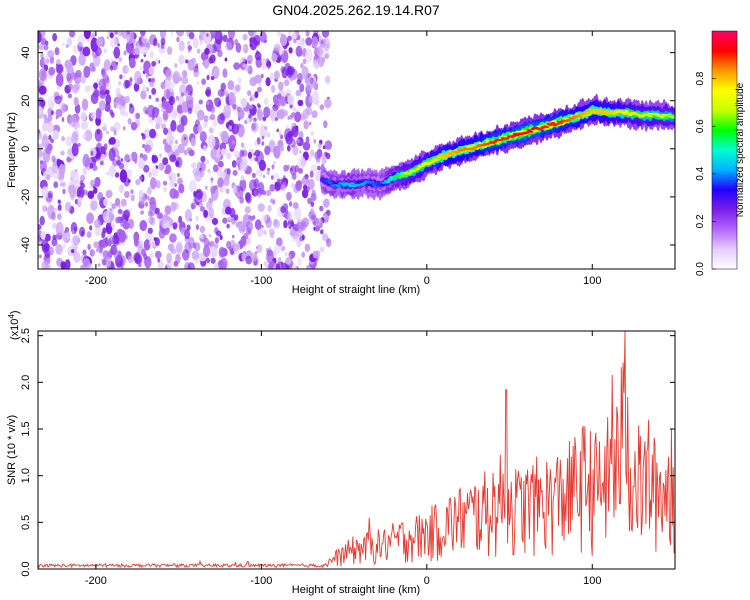 The image size is (750, 600). Describe the element at coordinates (26, 382) in the screenshot. I see `y-tick-label: 2.0` at that location.